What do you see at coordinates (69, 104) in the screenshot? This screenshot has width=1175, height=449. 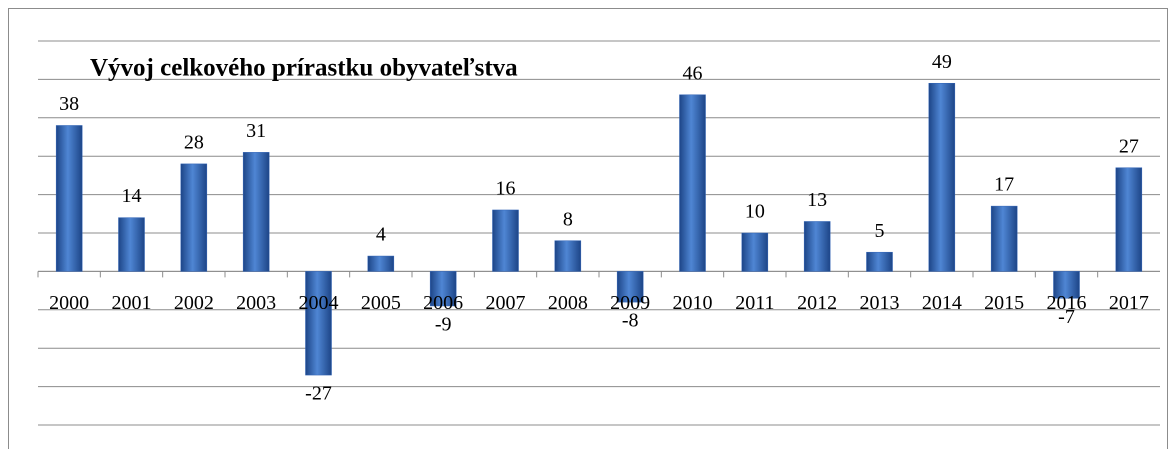 I see `data-label: 38` at bounding box center [69, 104].